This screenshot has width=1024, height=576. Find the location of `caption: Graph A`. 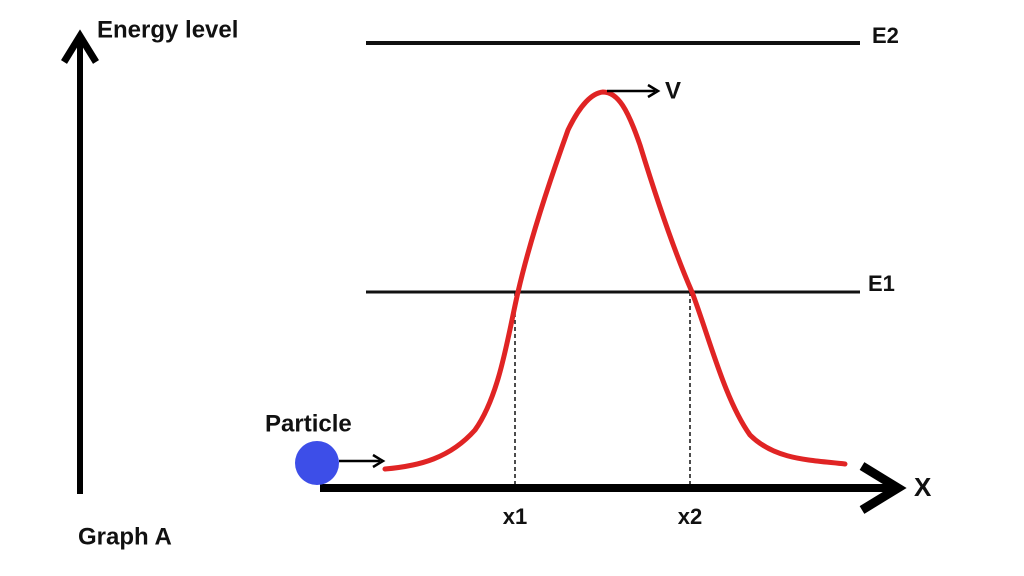

caption: Graph A is located at coordinates (125, 536).